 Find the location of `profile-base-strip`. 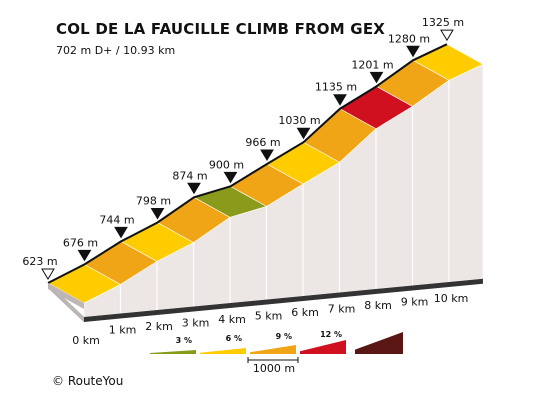

profile-base-strip is located at coordinates (265, 300).